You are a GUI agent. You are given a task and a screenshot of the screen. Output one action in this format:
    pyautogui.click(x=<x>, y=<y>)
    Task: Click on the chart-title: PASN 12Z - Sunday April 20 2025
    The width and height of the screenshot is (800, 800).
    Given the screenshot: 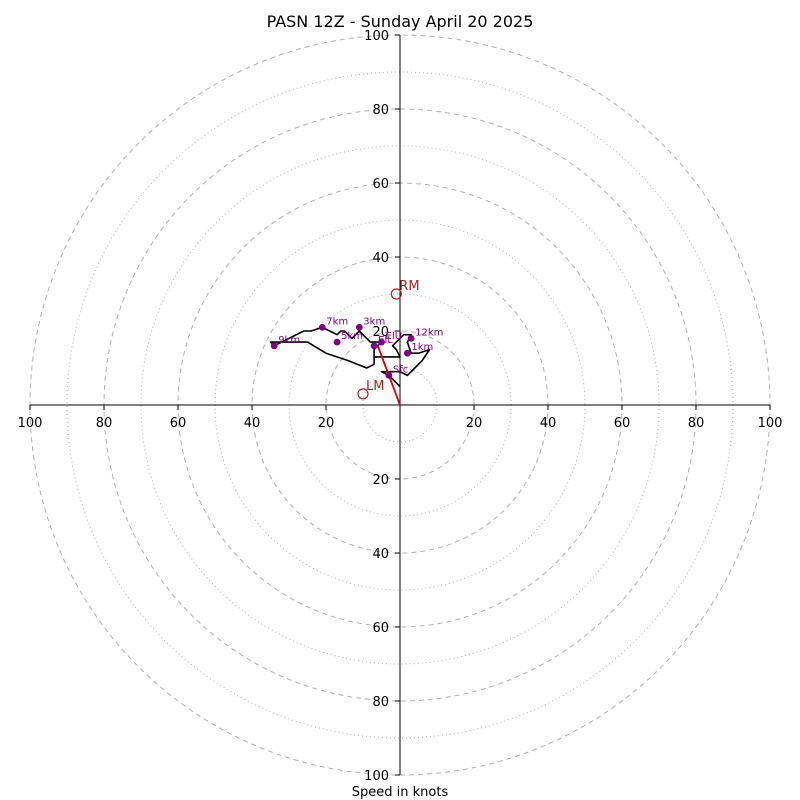 What is the action you would take?
    pyautogui.click(x=400, y=21)
    